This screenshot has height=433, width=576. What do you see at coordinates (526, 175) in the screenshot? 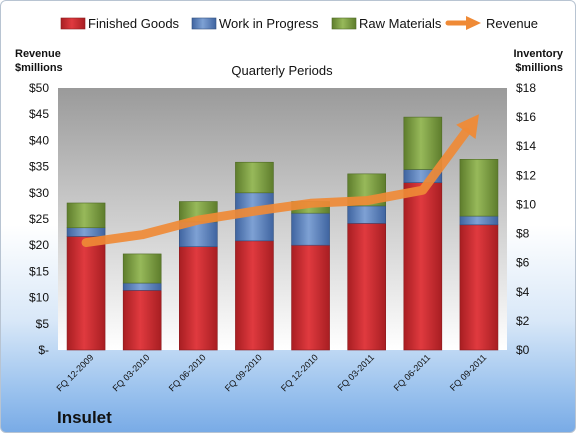
I see `right-tick-label: $12` at bounding box center [526, 175].